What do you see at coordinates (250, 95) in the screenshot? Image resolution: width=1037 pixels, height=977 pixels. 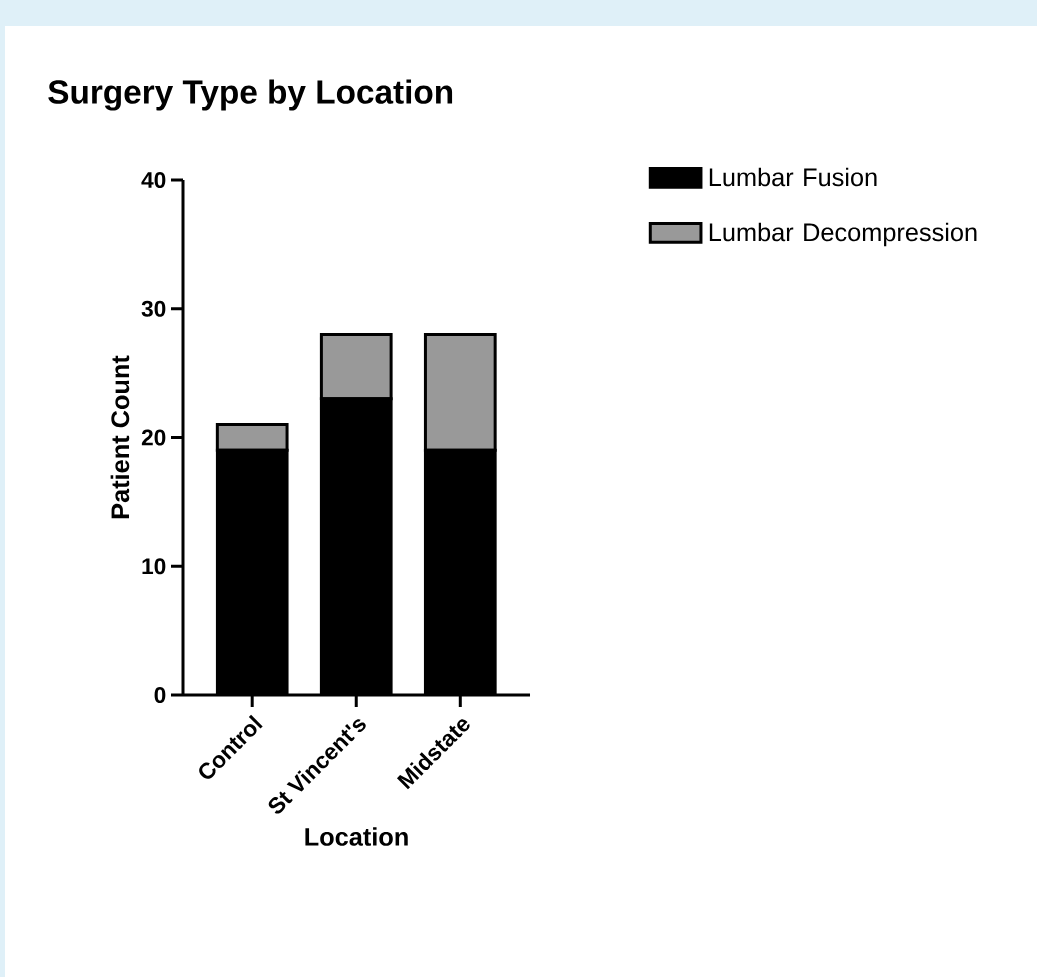 I see `chart-title: Surgery Type by Location` at bounding box center [250, 95].